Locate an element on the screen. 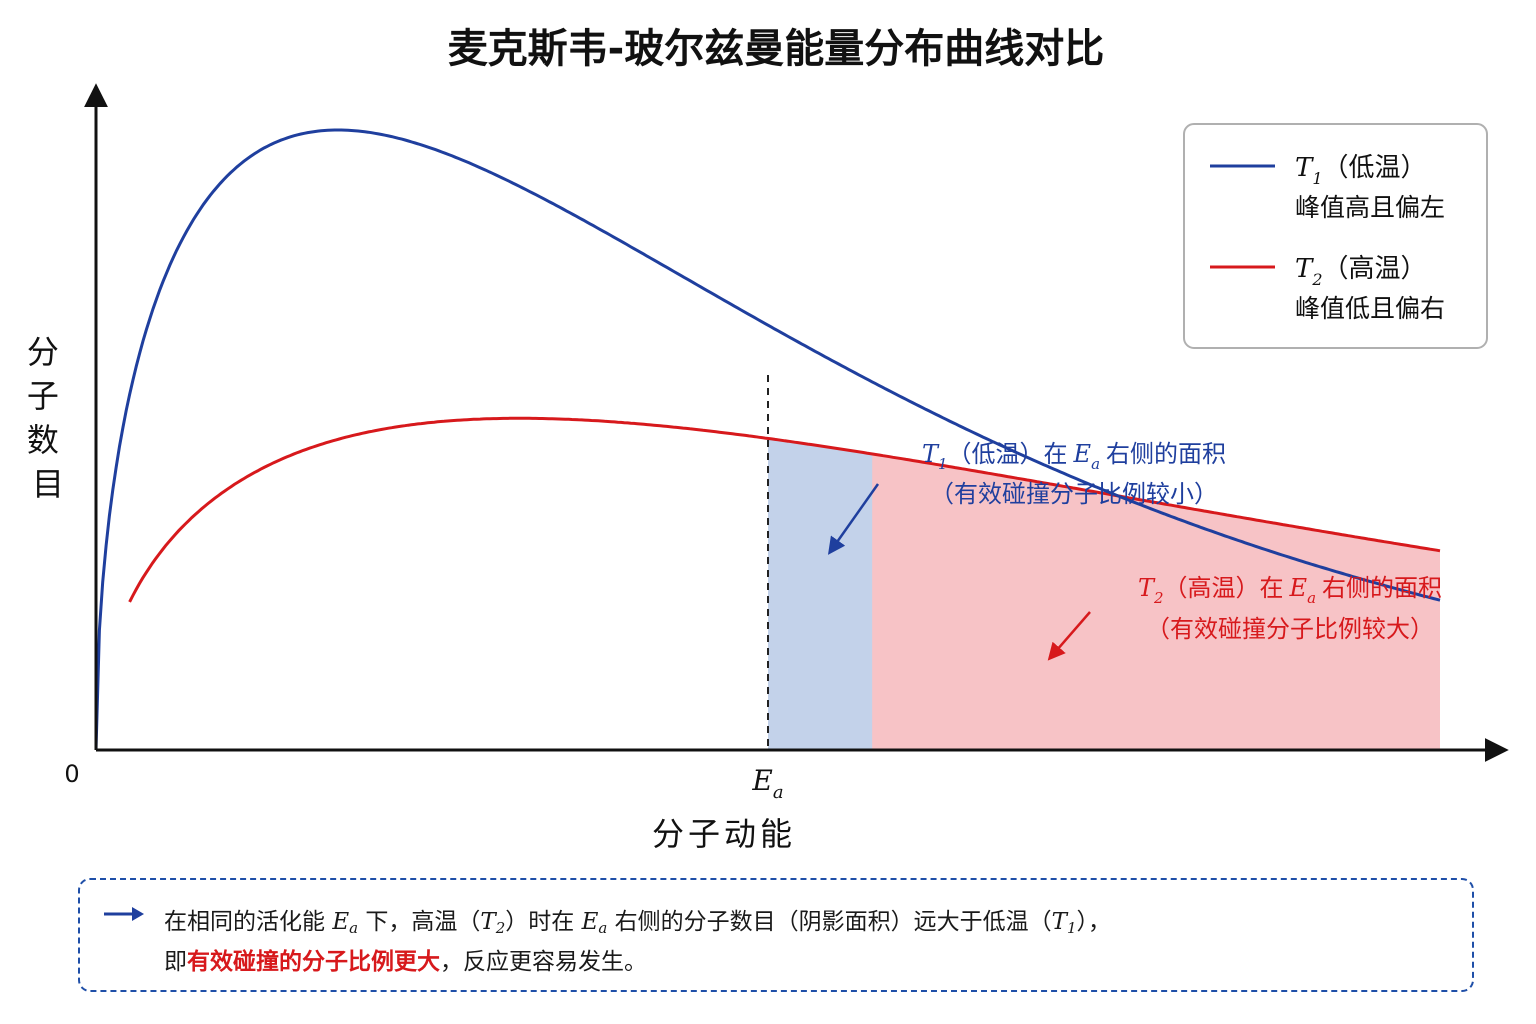  note-text: 下，高温（ is located at coordinates (423, 922).